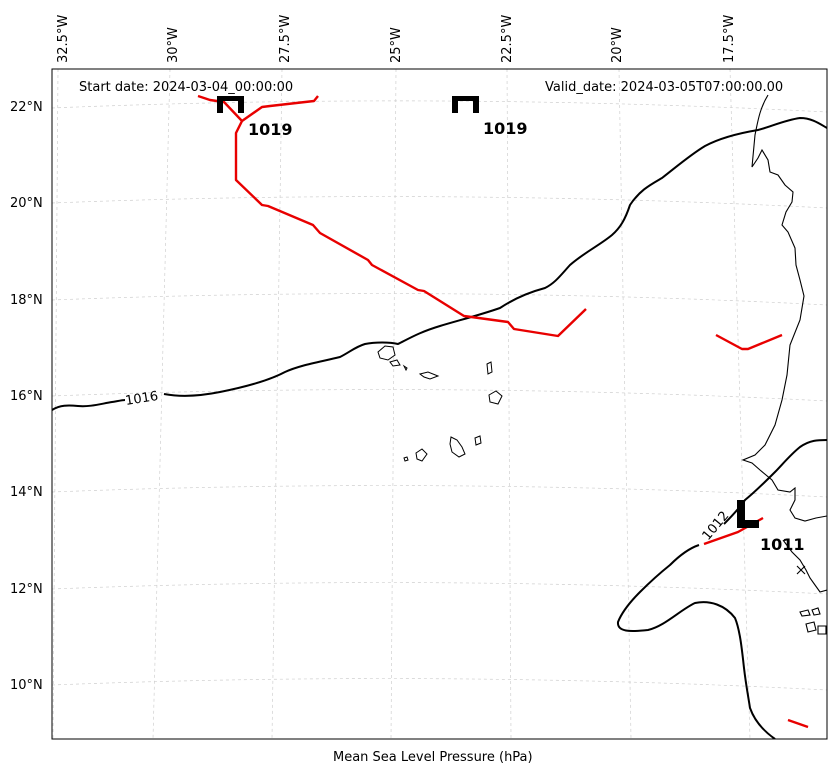  Describe the element at coordinates (26, 492) in the screenshot. I see `lat-tick-label: 14°N` at that location.